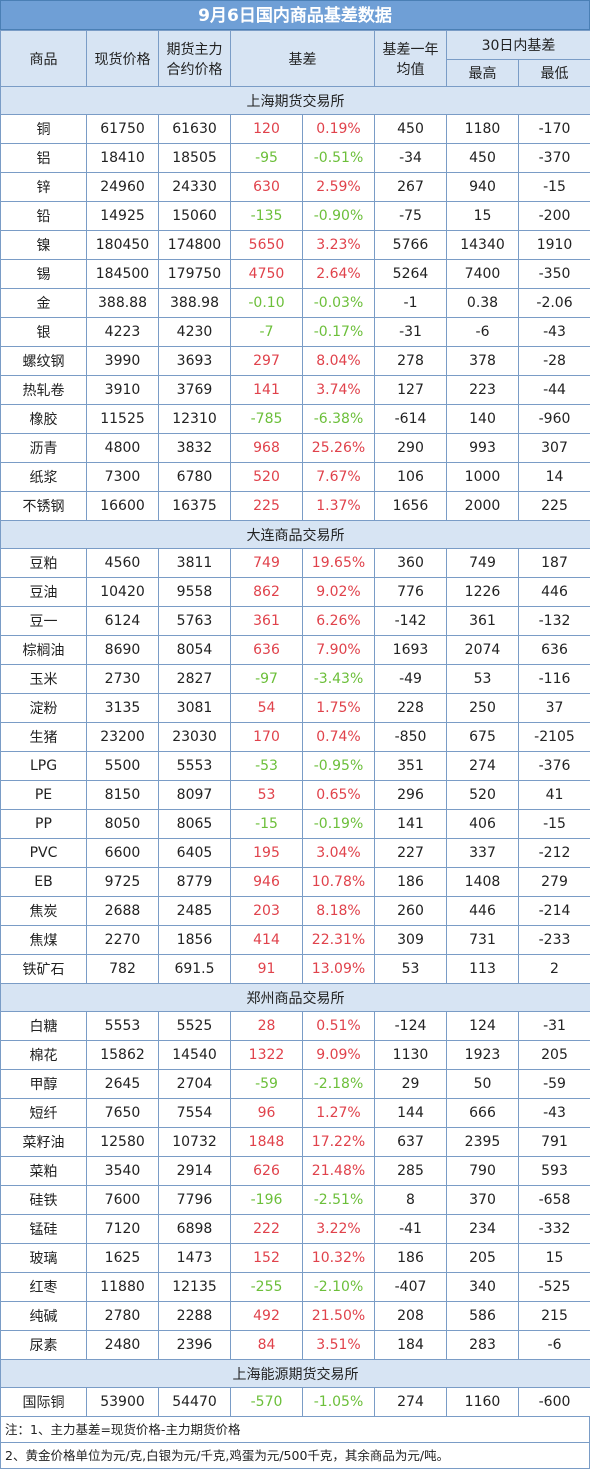 The image size is (590, 1480). Describe the element at coordinates (43, 795) in the screenshot. I see `commodity-cell: PE` at that location.